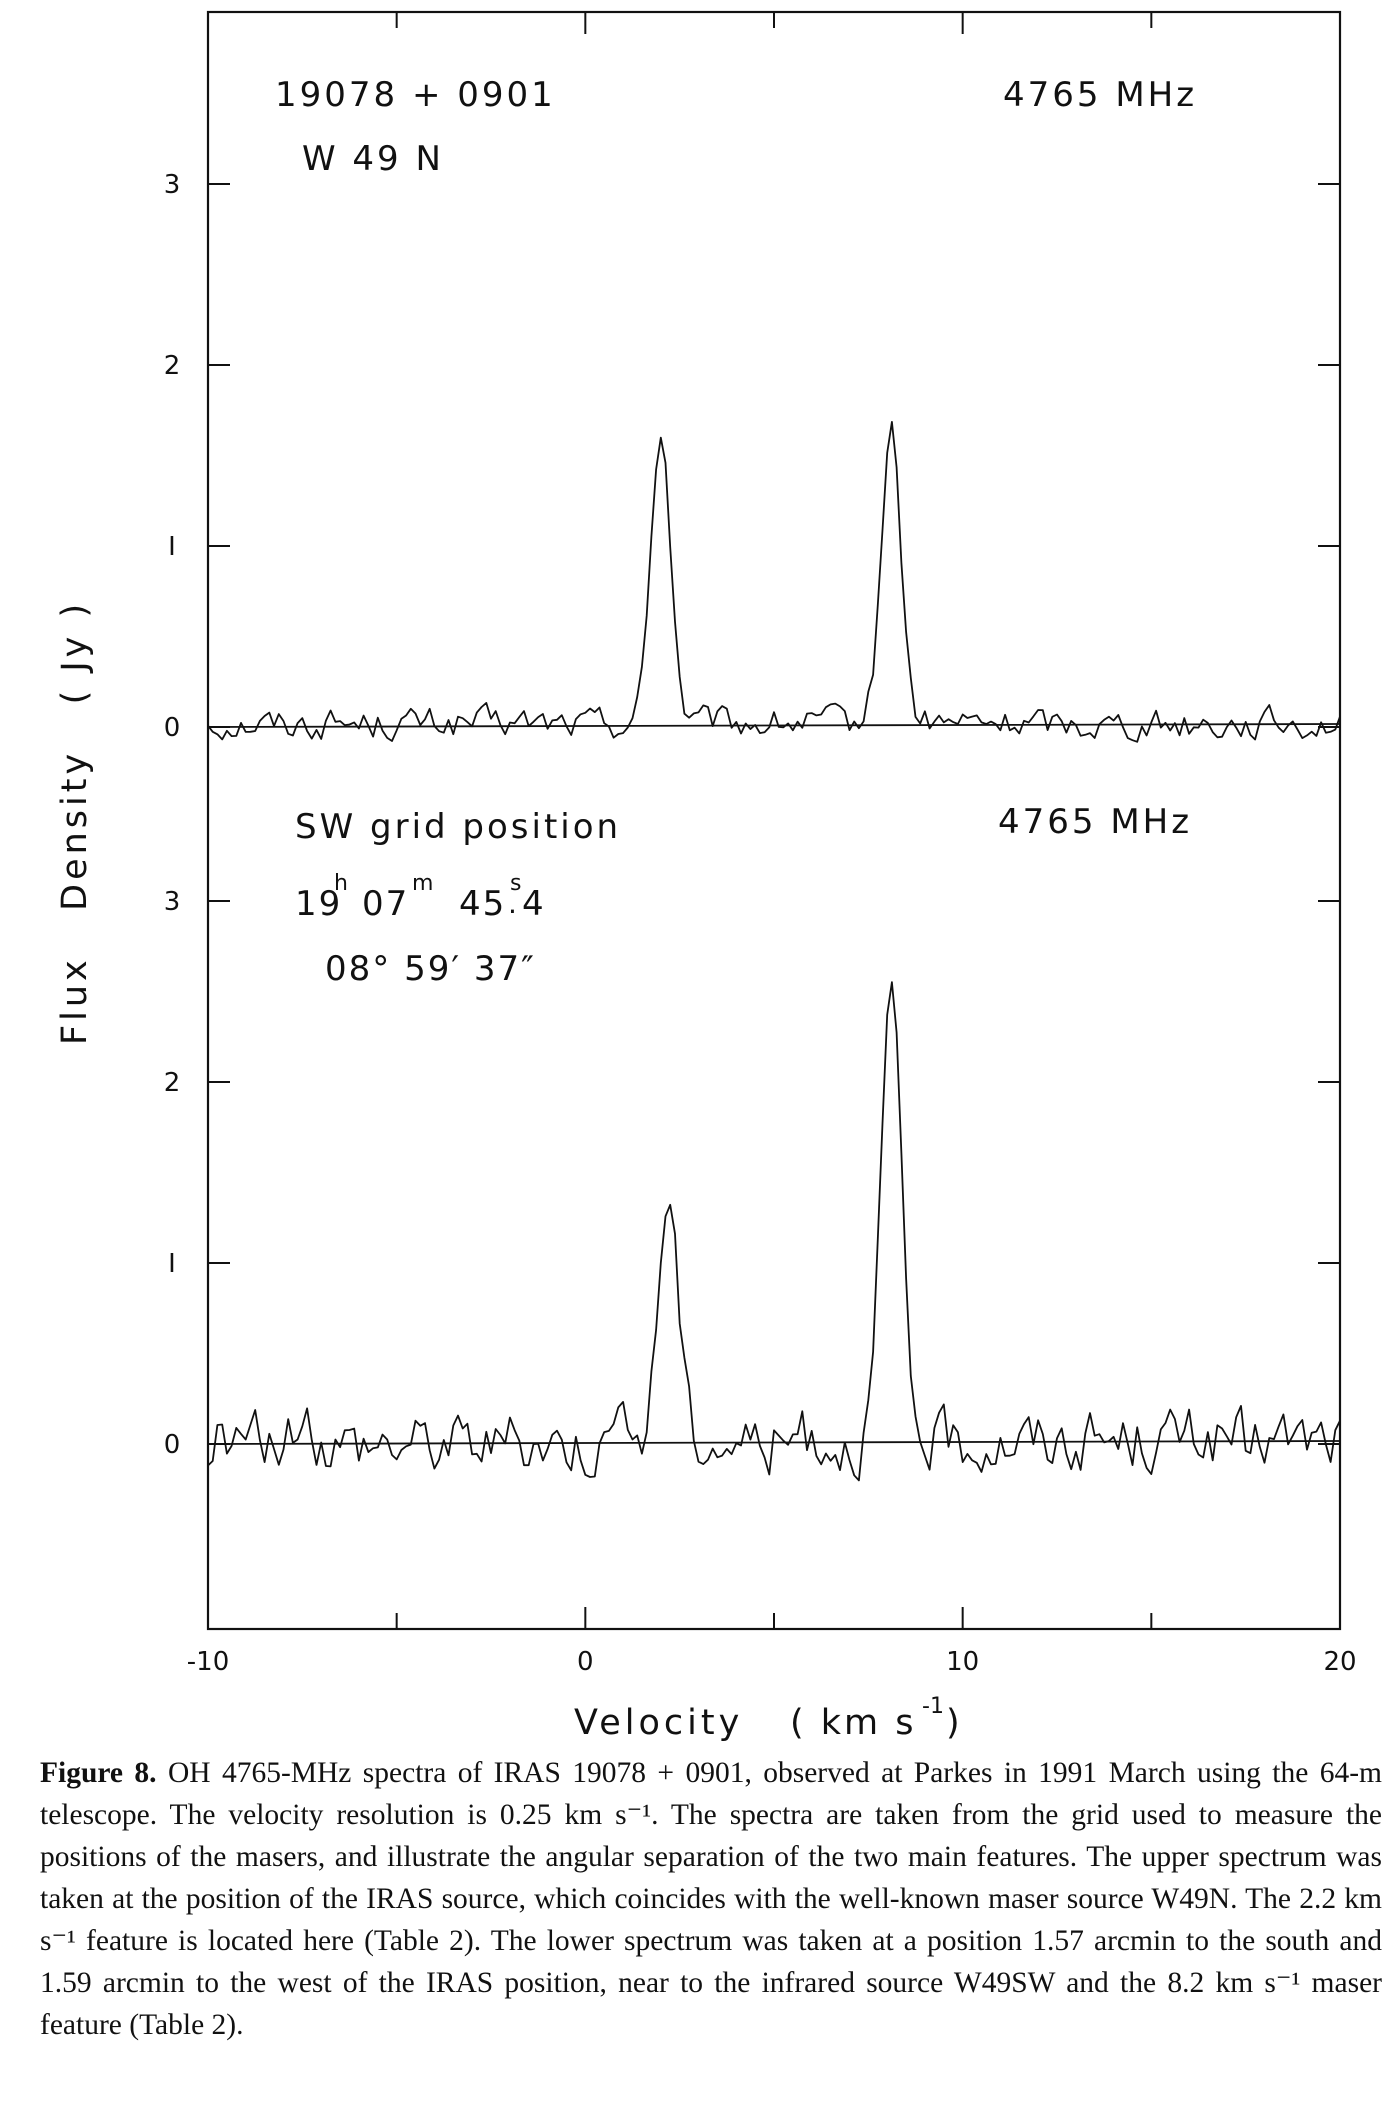  What do you see at coordinates (318, 904) in the screenshot?
I see `ra-hours: 19` at bounding box center [318, 904].